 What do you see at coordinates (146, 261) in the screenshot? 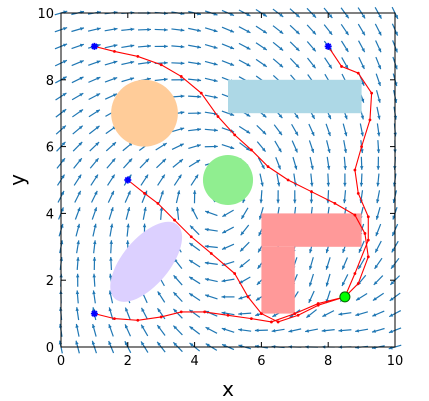
I see `obstacle-ellipse` at bounding box center [146, 261].